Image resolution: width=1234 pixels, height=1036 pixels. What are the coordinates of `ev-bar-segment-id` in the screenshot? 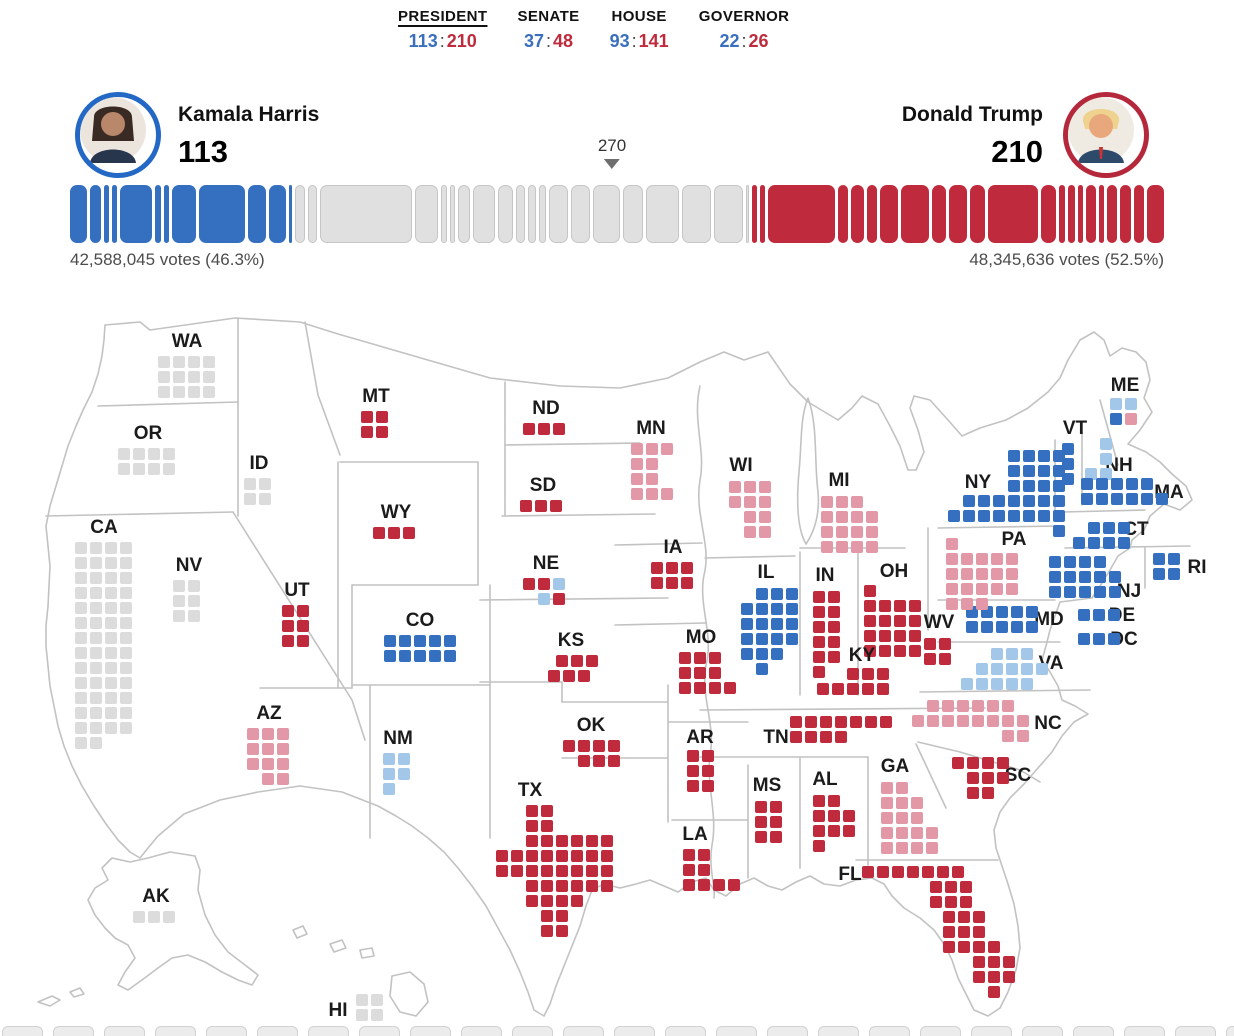 It's located at (520, 214).